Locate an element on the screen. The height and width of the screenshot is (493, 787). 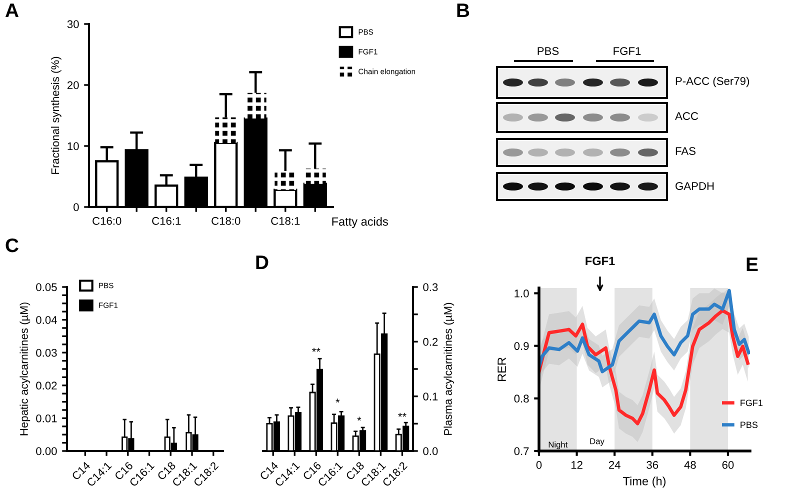
y-tick-label: 0.01 is located at coordinates (46, 418).